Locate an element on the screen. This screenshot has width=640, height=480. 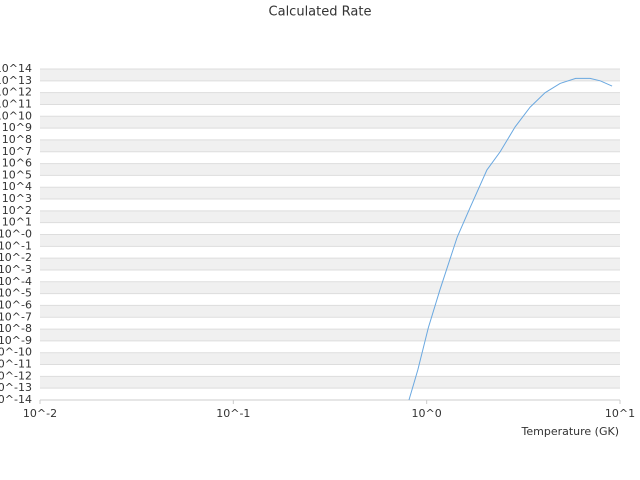
x-tick-label: 10^0 is located at coordinates (427, 413).